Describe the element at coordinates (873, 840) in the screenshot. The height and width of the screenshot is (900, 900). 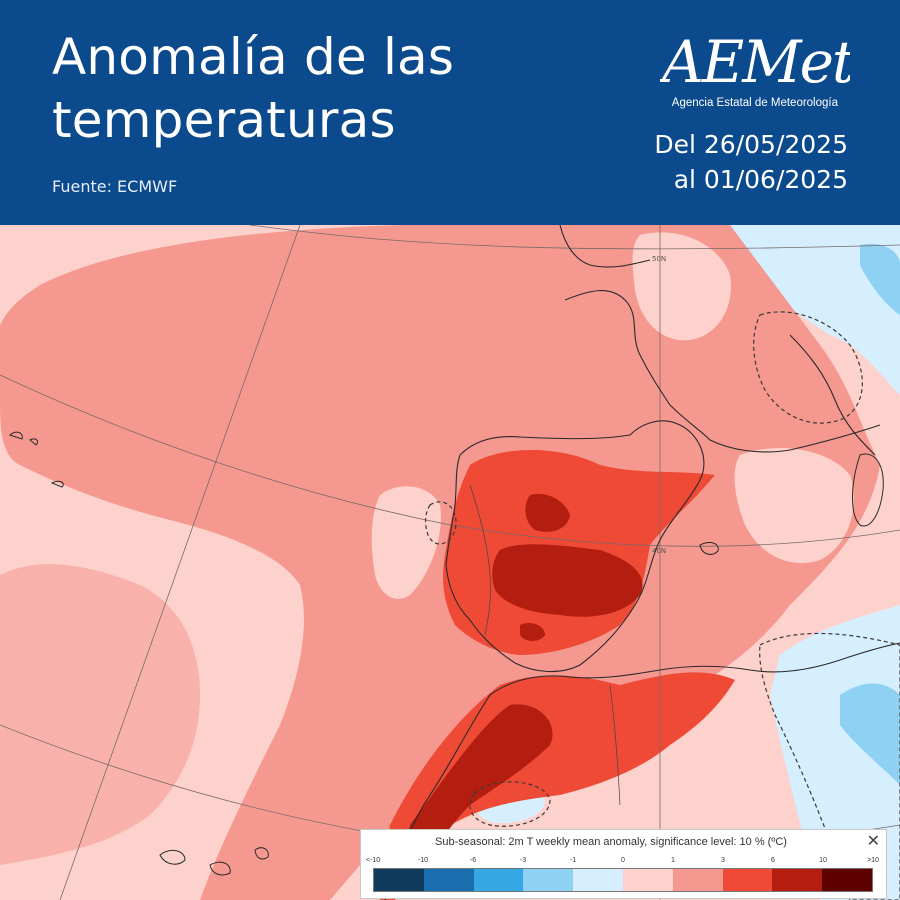
I see `close-icon: ✕` at that location.